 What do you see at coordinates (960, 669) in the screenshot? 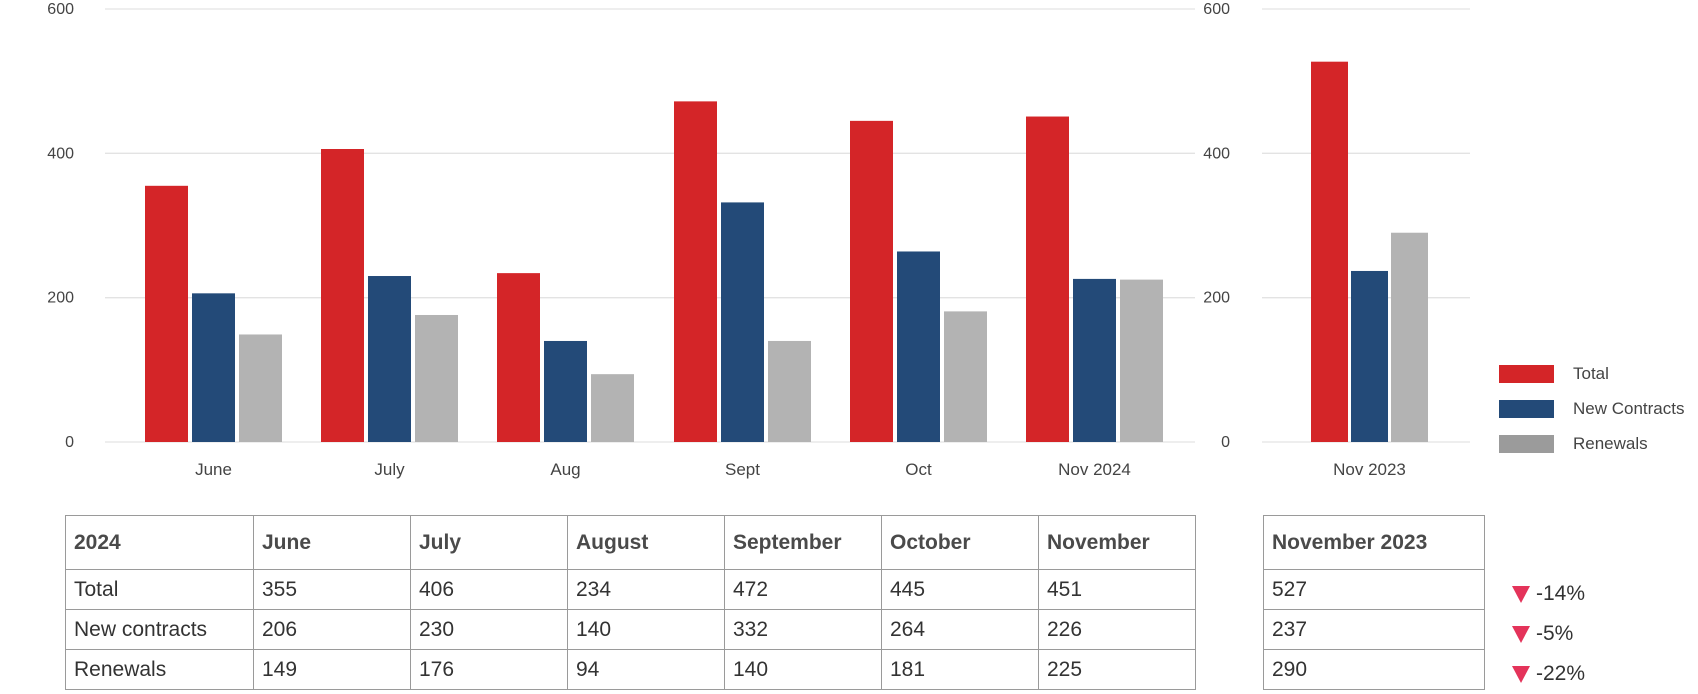
I see `table-cell: 181` at bounding box center [960, 669].